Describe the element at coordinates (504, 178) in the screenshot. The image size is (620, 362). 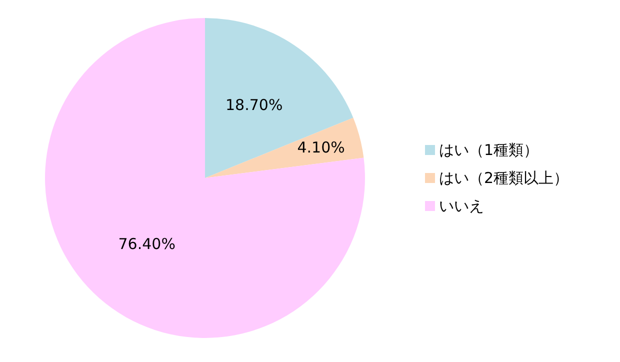
I see `legend-label: はい（2種類以上）` at that location.